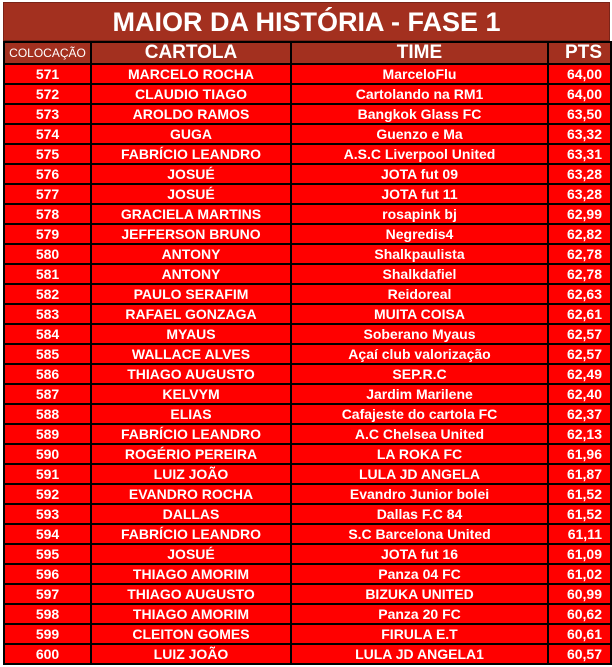 The height and width of the screenshot is (667, 612). I want to click on pts-cell: 60,62, so click(579, 614).